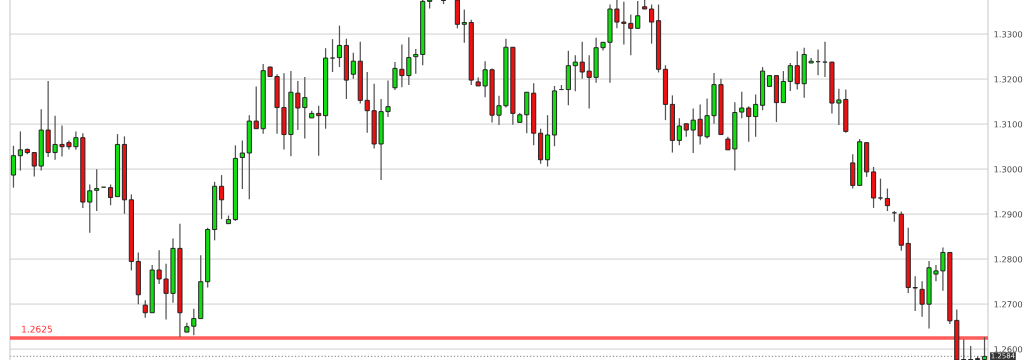 This screenshot has width=1024, height=360. What do you see at coordinates (1008, 349) in the screenshot?
I see `y-tick-label: 1.2600` at bounding box center [1008, 349].